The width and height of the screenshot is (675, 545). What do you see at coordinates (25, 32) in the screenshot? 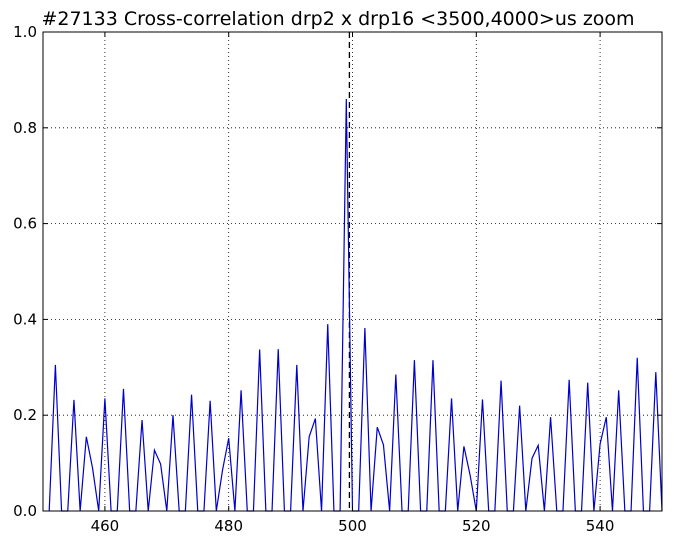
I see `y-tick-label: 1.0` at bounding box center [25, 32].